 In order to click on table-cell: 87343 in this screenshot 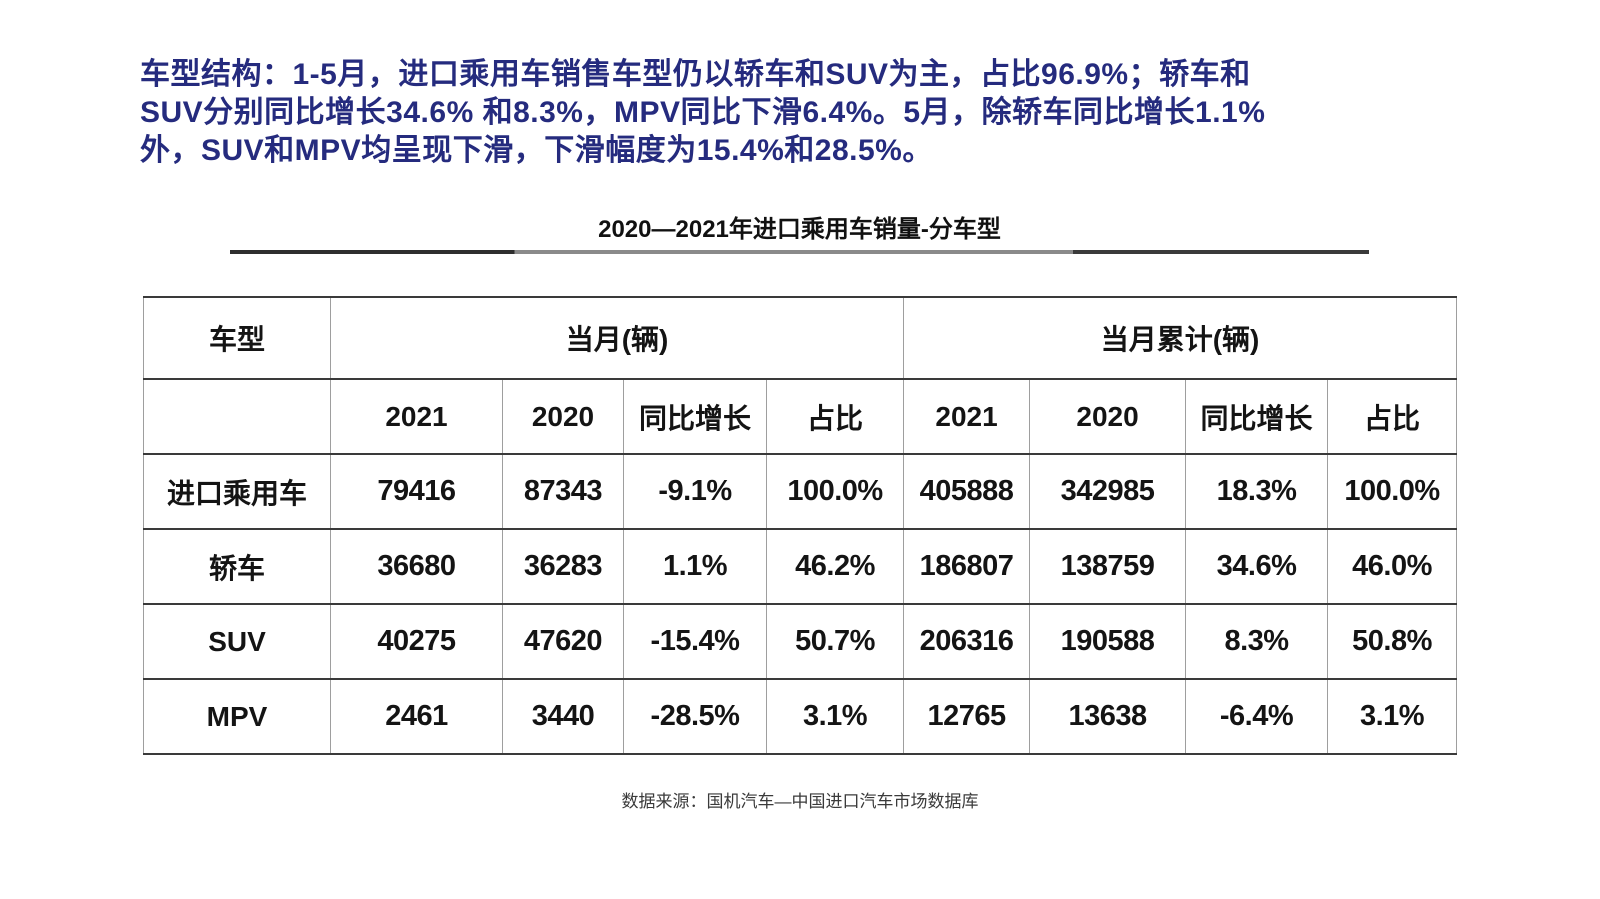, I will do `click(563, 491)`.